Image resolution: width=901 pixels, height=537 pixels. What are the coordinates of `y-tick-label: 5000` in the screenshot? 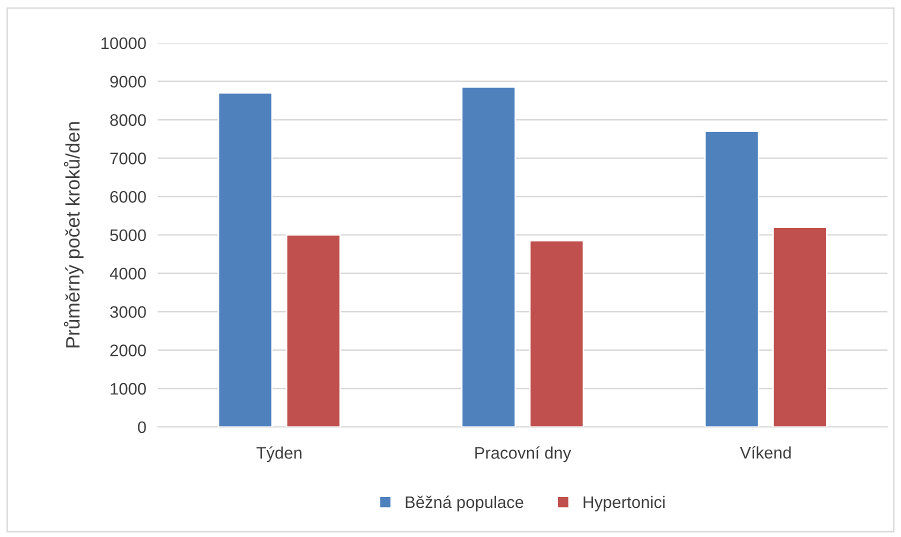 It's located at (128, 235).